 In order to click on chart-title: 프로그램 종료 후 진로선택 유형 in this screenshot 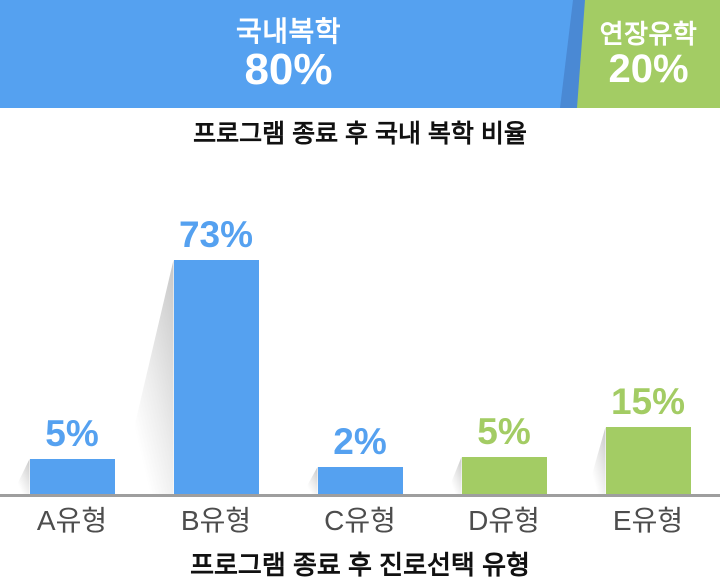, I will do `click(360, 565)`.